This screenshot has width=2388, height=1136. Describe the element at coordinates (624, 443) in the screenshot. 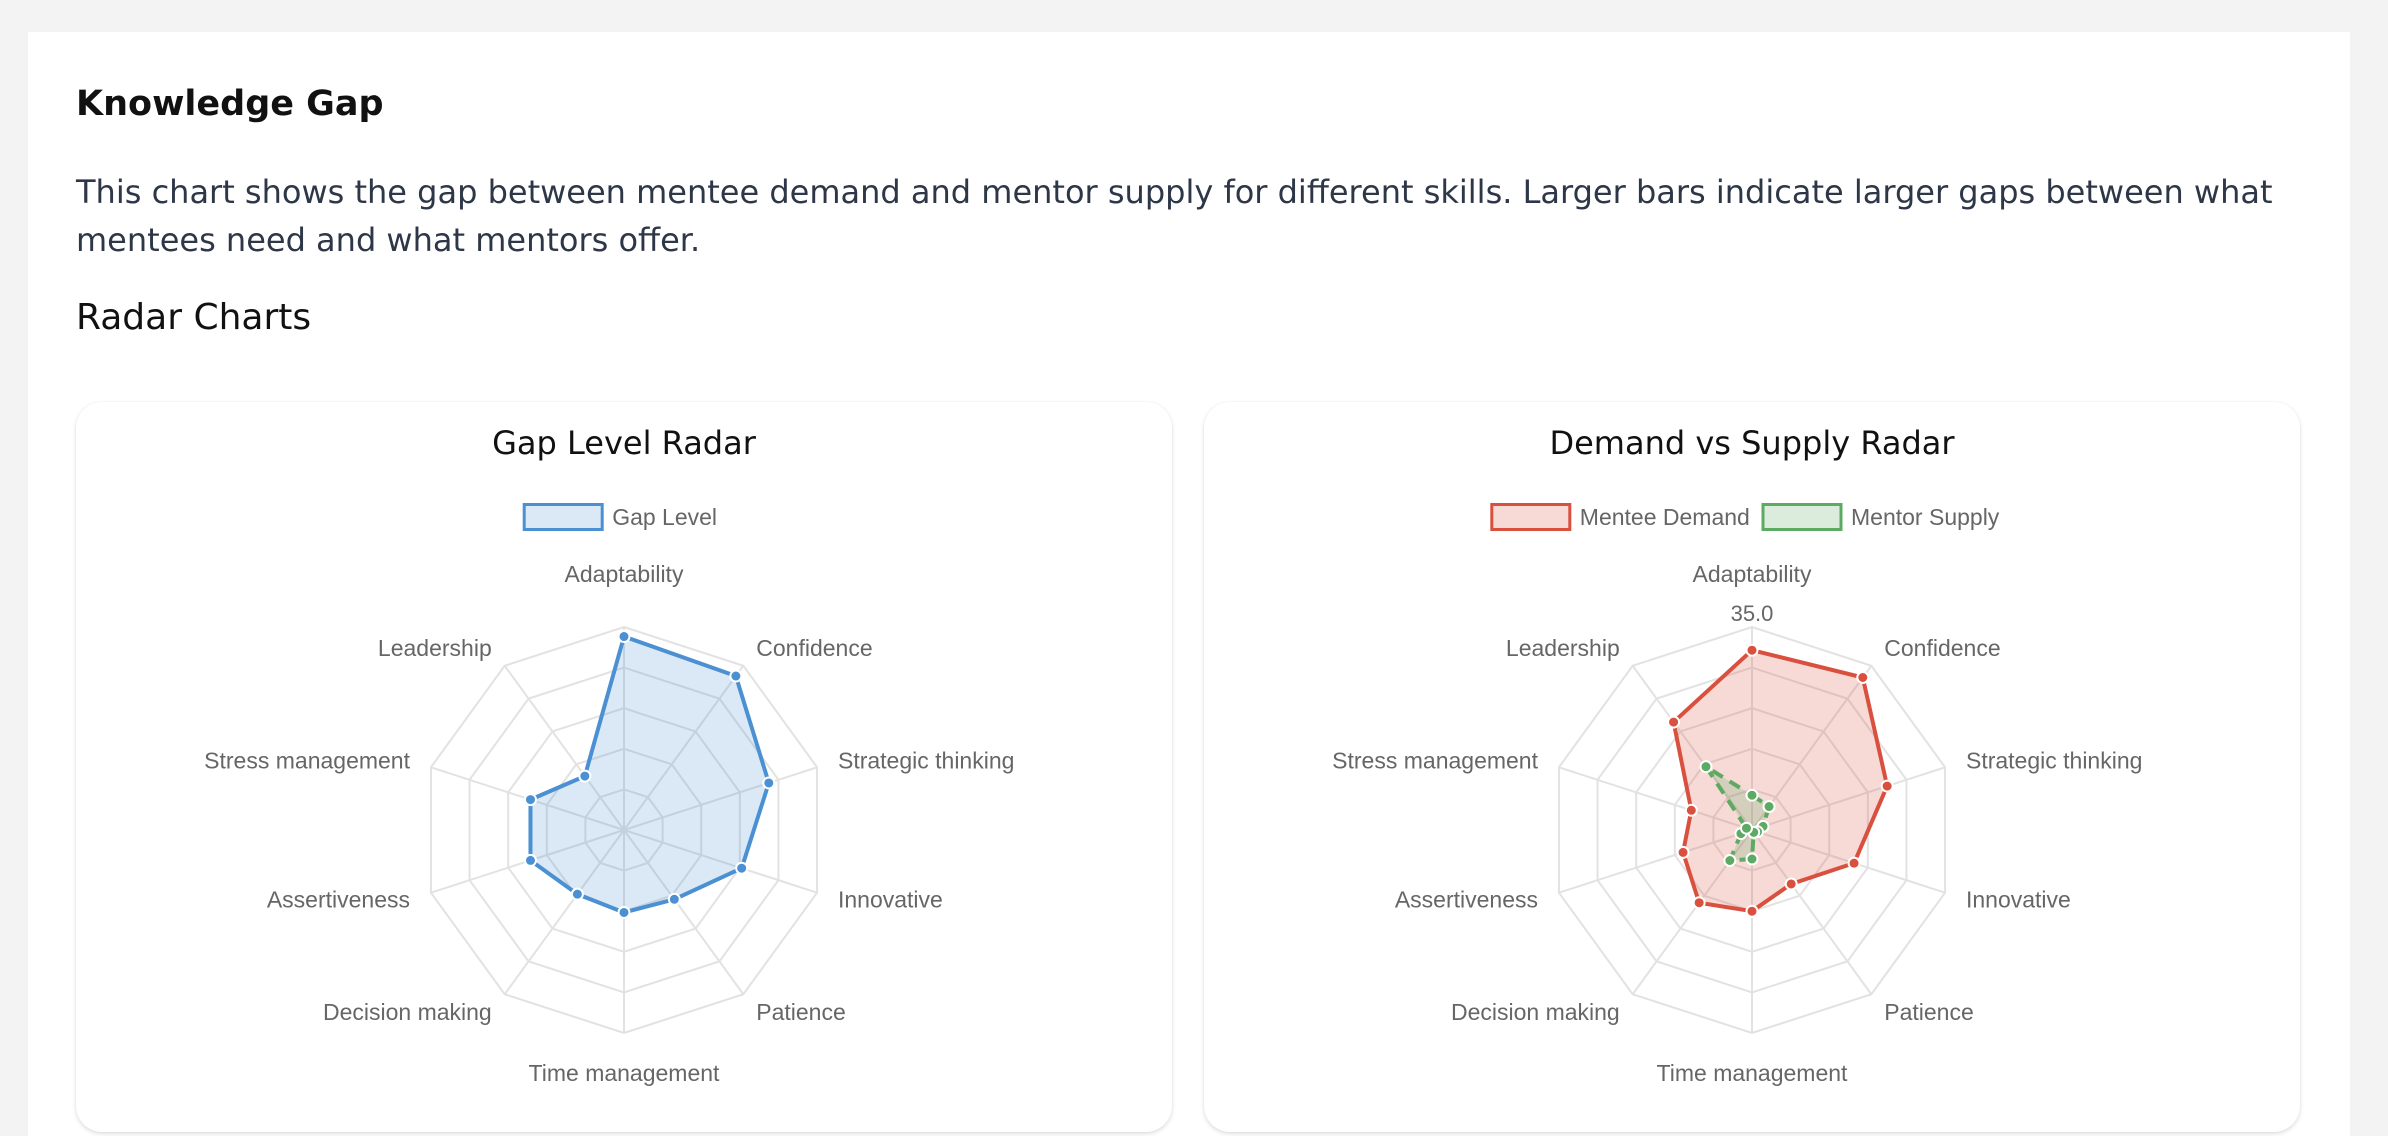

I see `chart-title: Gap Level Radar` at that location.